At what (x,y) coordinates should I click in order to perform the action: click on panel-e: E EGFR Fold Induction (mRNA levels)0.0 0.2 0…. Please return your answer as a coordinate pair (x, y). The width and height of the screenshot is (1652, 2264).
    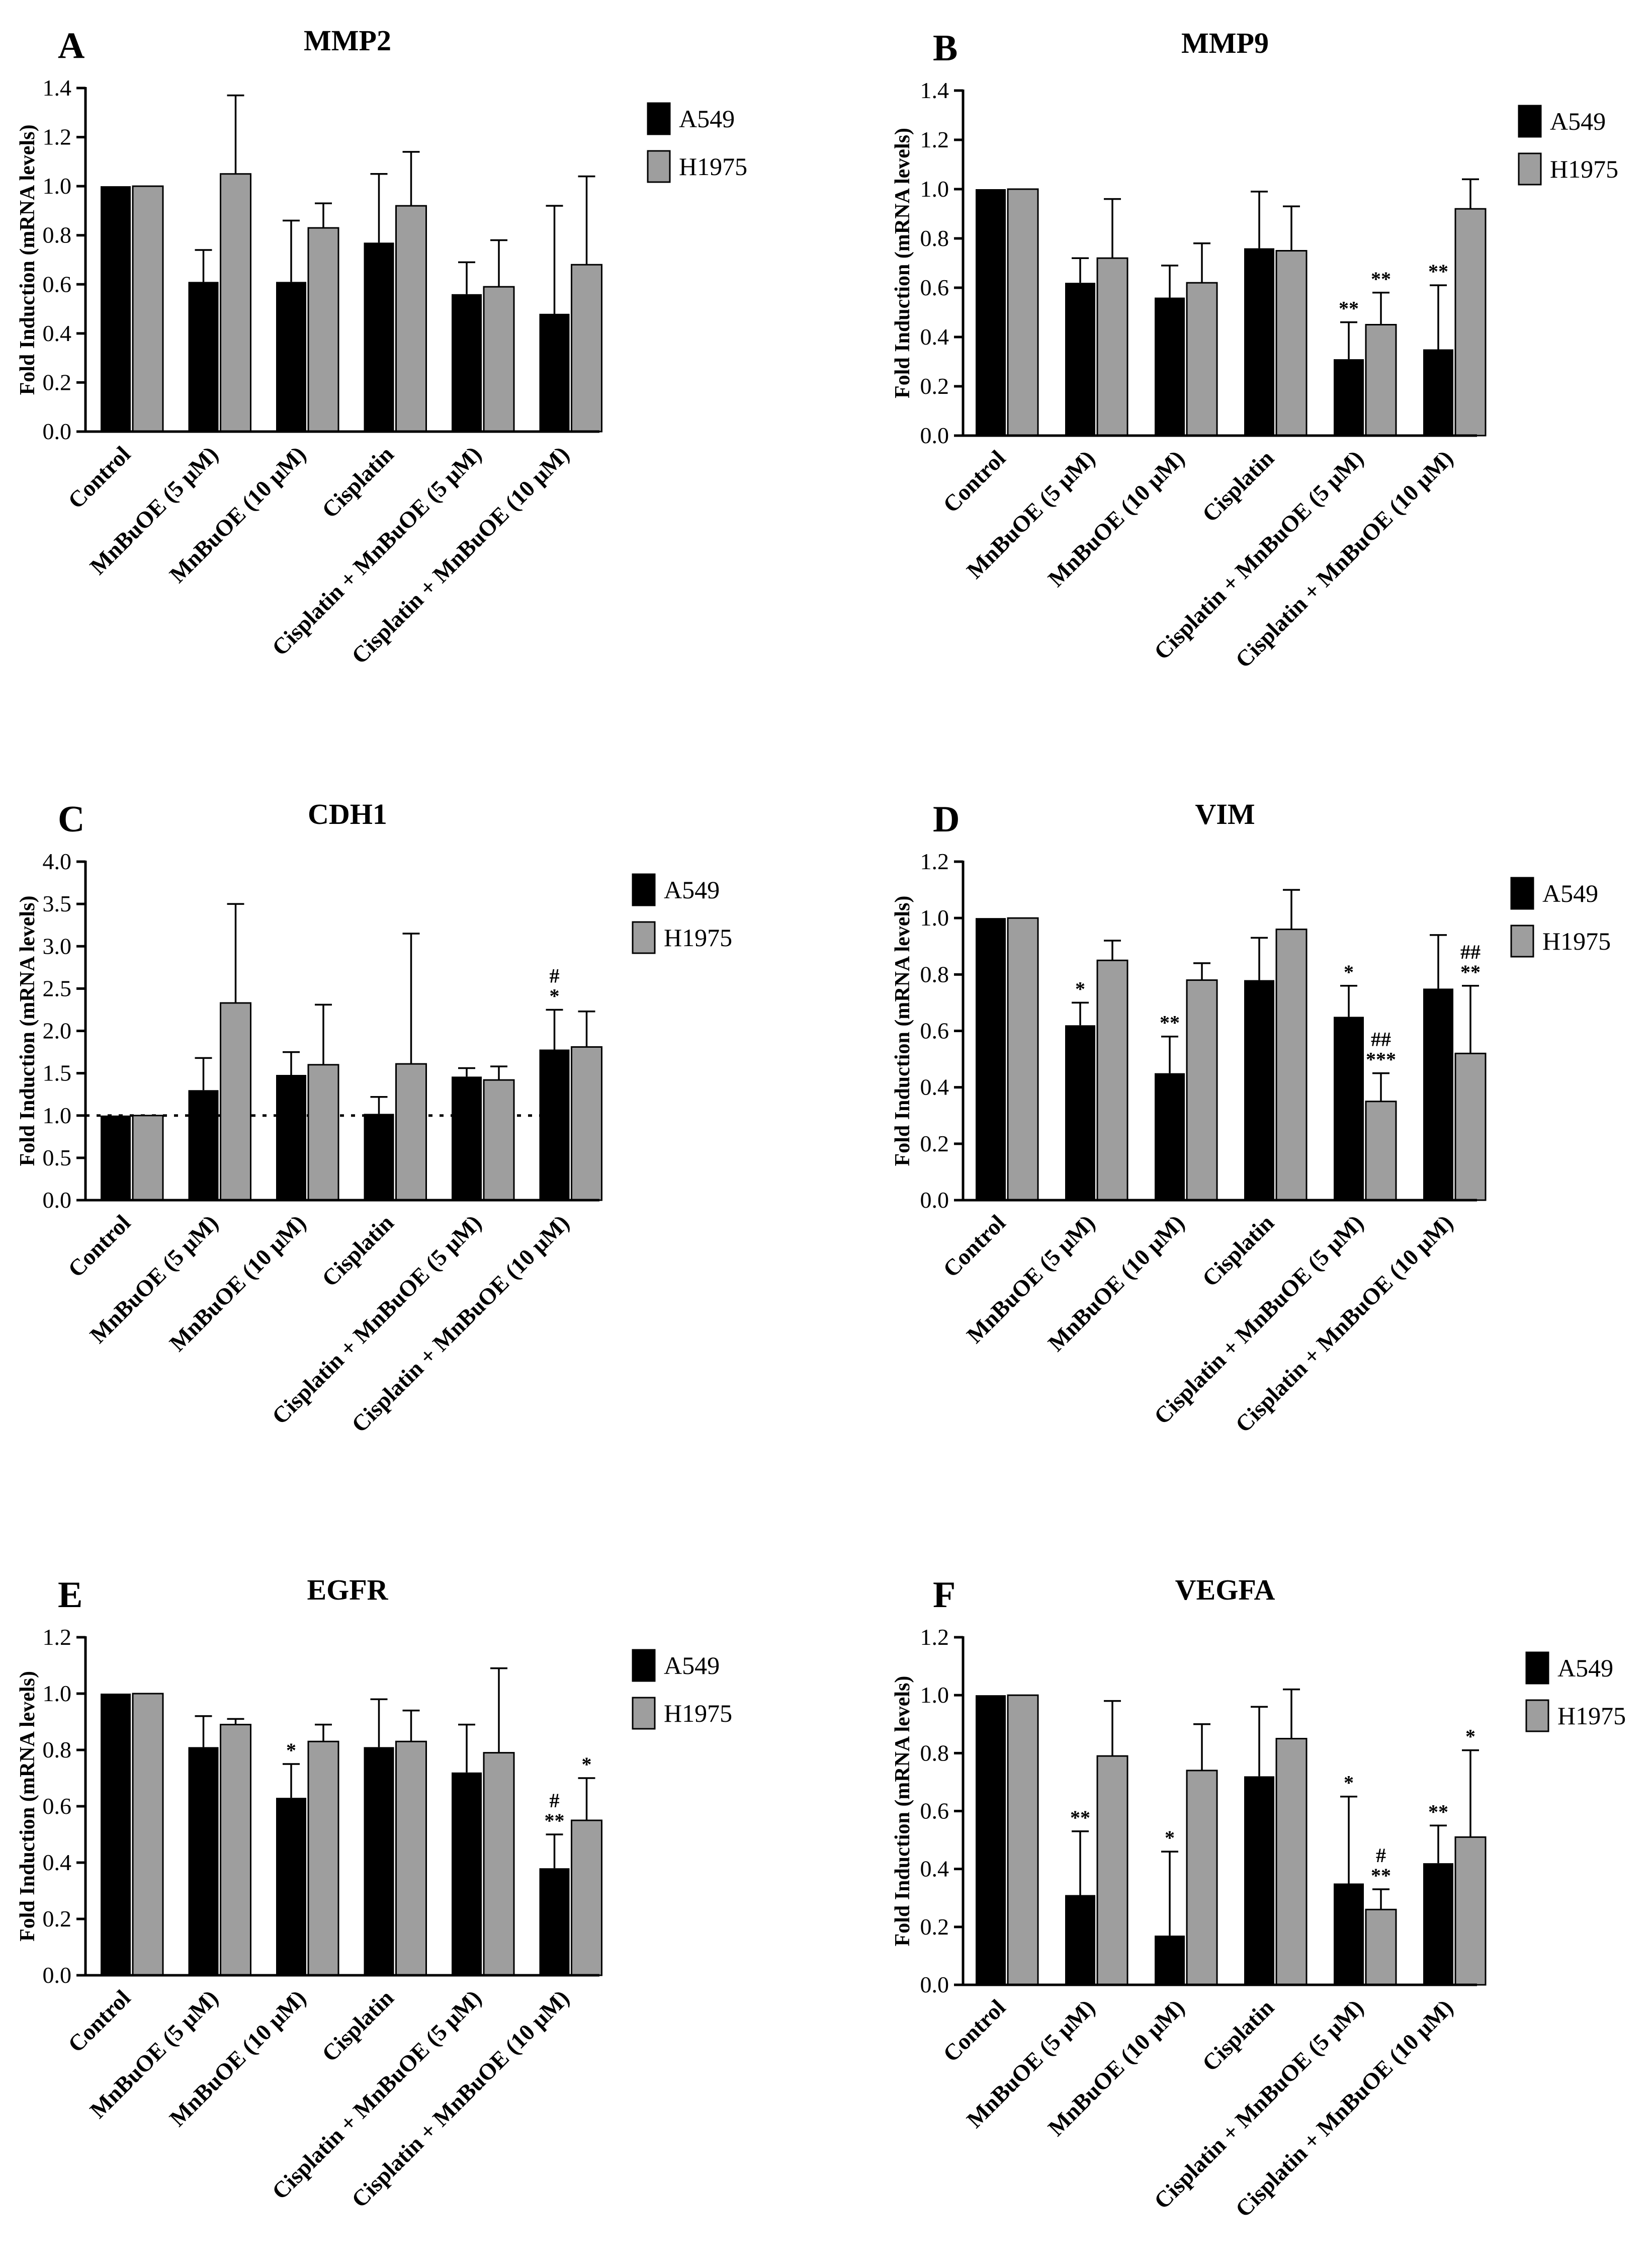
    Looking at the image, I should click on (374, 1893).